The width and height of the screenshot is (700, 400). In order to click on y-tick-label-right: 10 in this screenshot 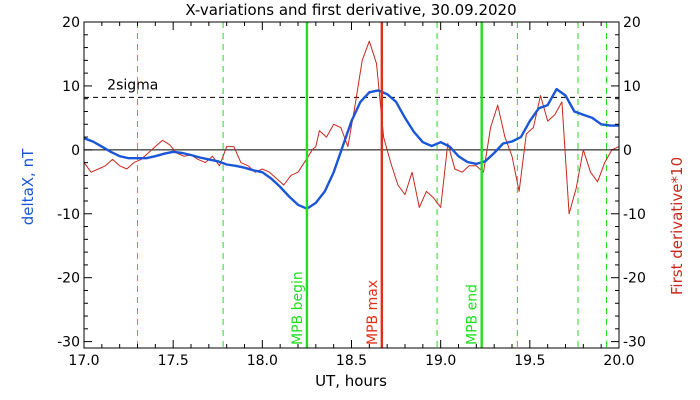, I will do `click(632, 87)`.